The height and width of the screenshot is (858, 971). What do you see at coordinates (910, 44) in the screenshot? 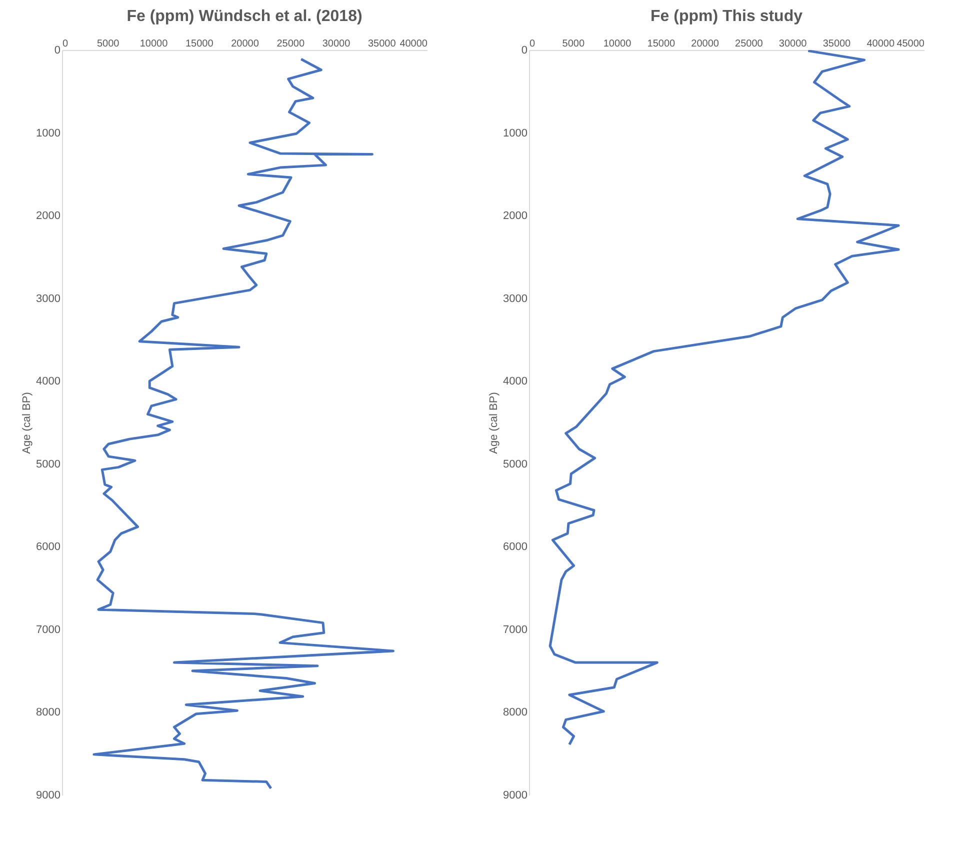
I see `x-tick-label: 45000` at bounding box center [910, 44].